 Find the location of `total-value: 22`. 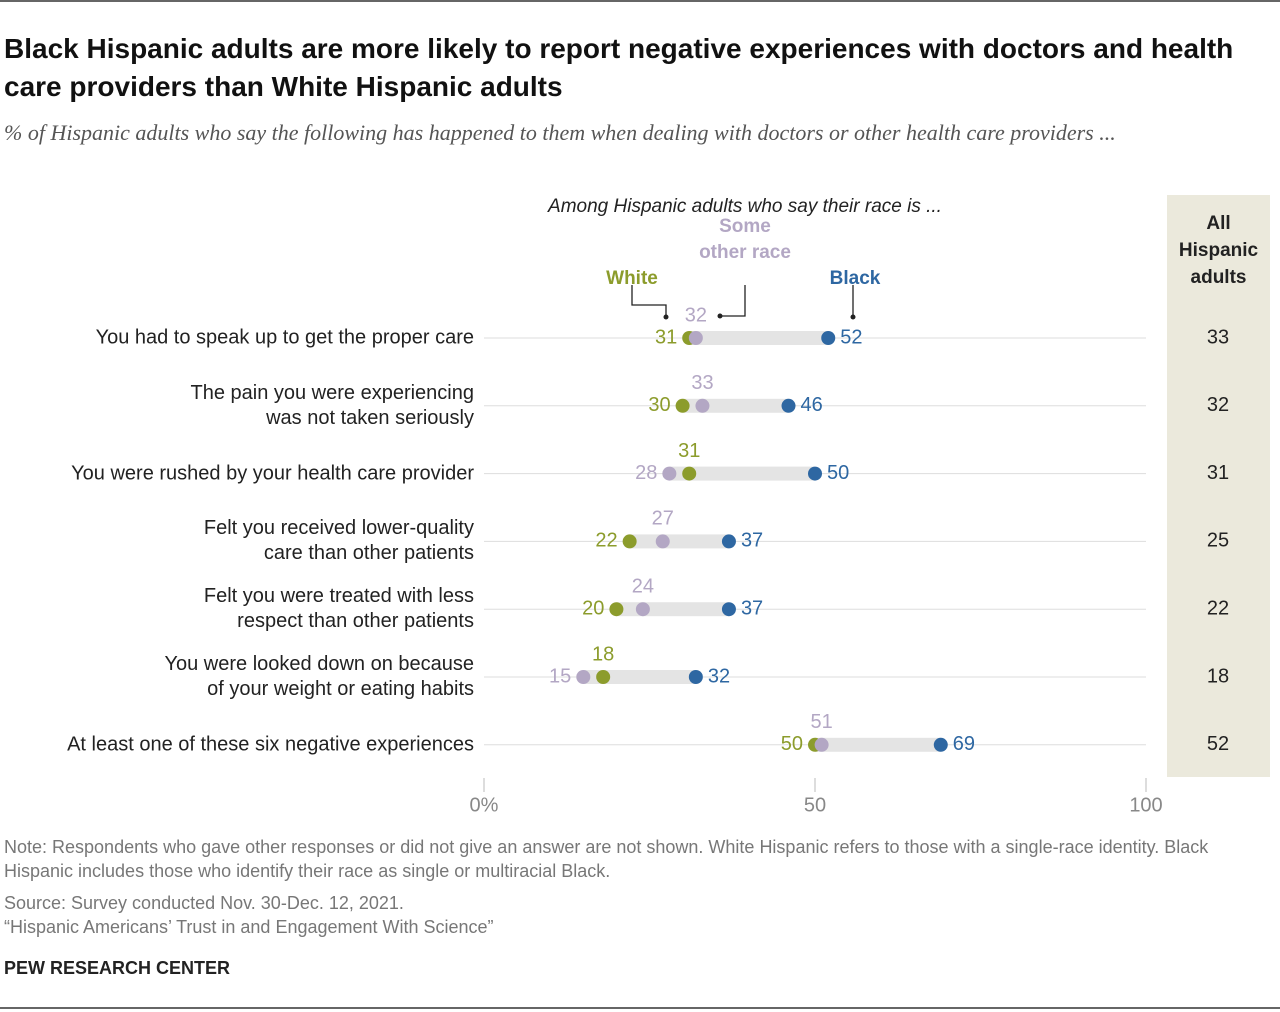

total-value: 22 is located at coordinates (1218, 608).